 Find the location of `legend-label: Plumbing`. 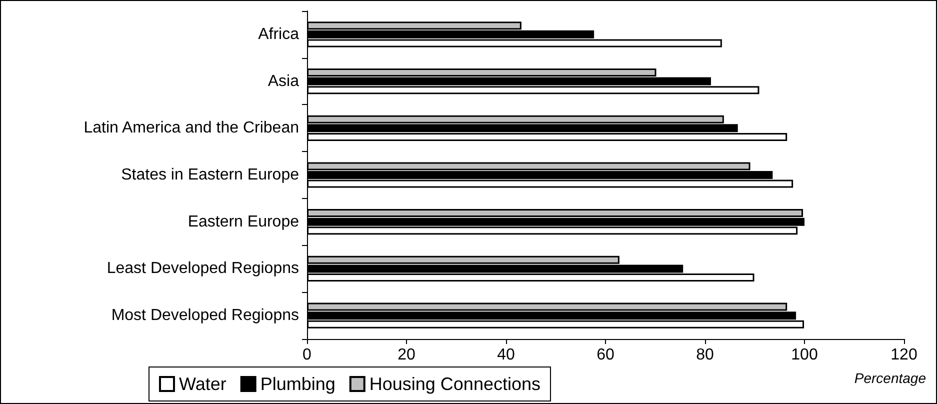

legend-label: Plumbing is located at coordinates (298, 384).